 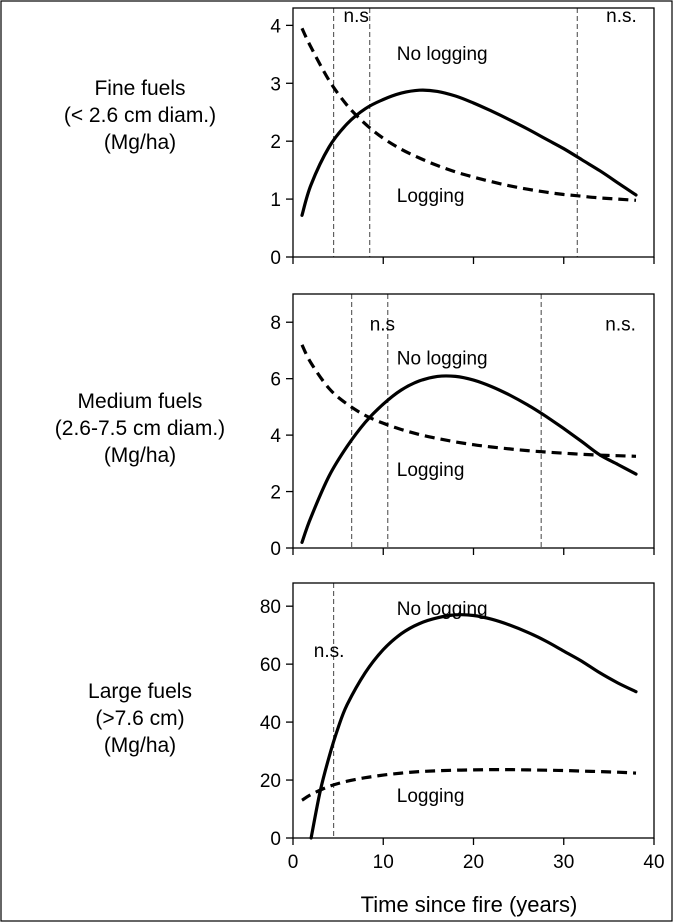 I want to click on y-axis-title-line-2: (2.6-7.5 cm diam.), so click(x=140, y=428).